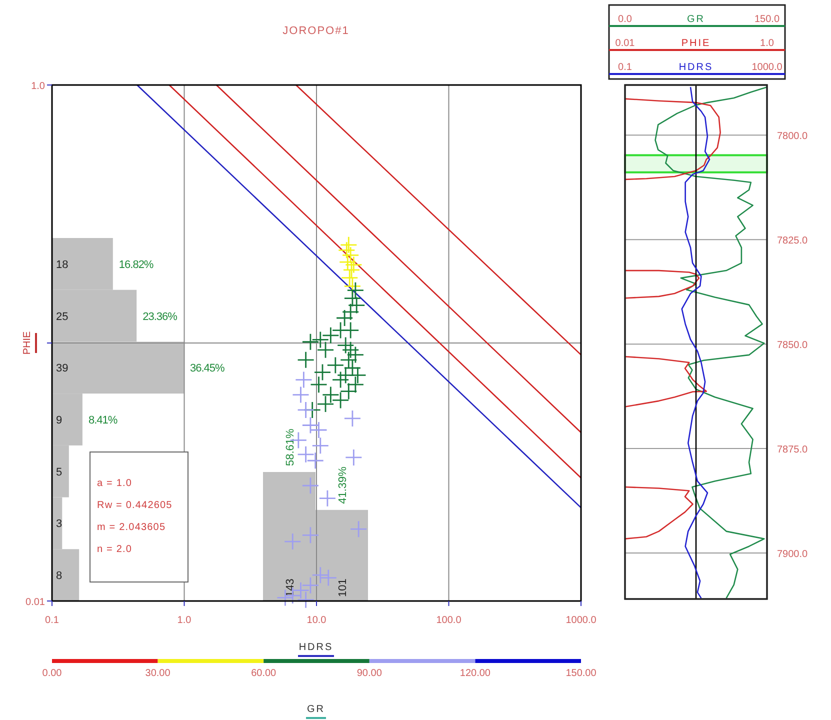  Describe the element at coordinates (27, 343) in the screenshot. I see `y-axis-title: PHIE` at that location.